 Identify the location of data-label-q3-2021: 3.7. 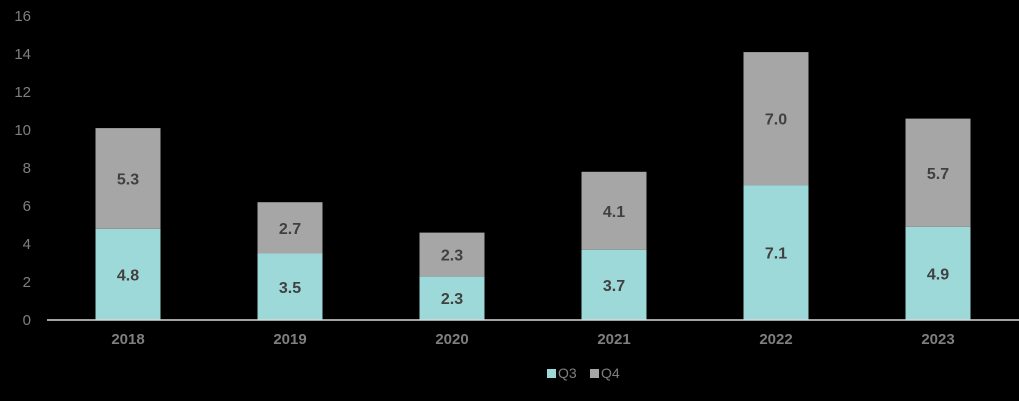
(614, 286).